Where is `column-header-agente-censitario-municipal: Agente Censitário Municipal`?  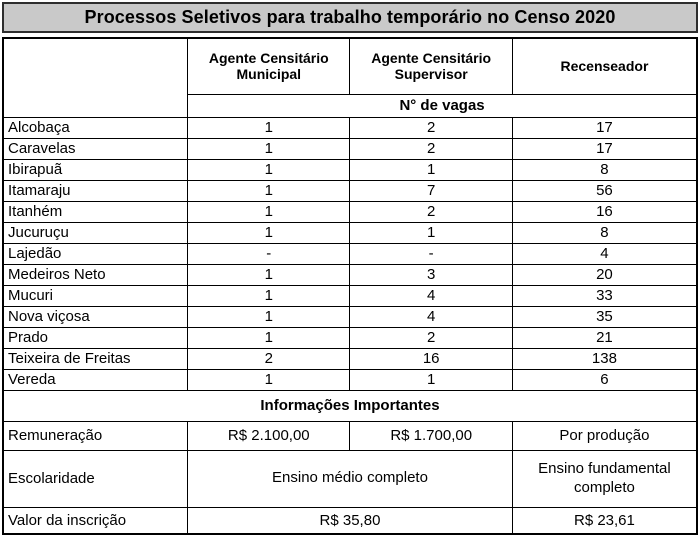
column-header-agente-censitario-municipal: Agente Censitário Municipal is located at coordinates (269, 66).